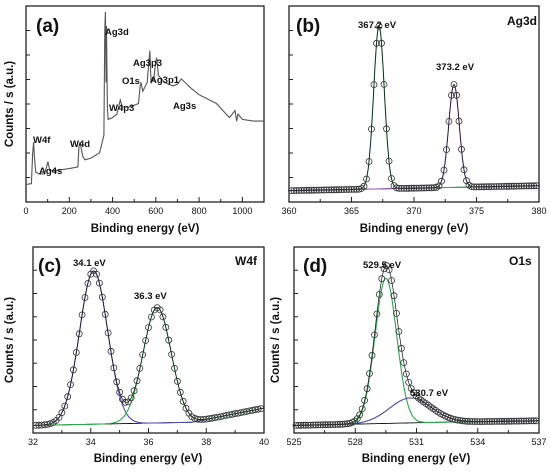 This screenshot has height=476, width=550. Describe the element at coordinates (121, 108) in the screenshot. I see `annotation-w4p3: W4p3` at that location.